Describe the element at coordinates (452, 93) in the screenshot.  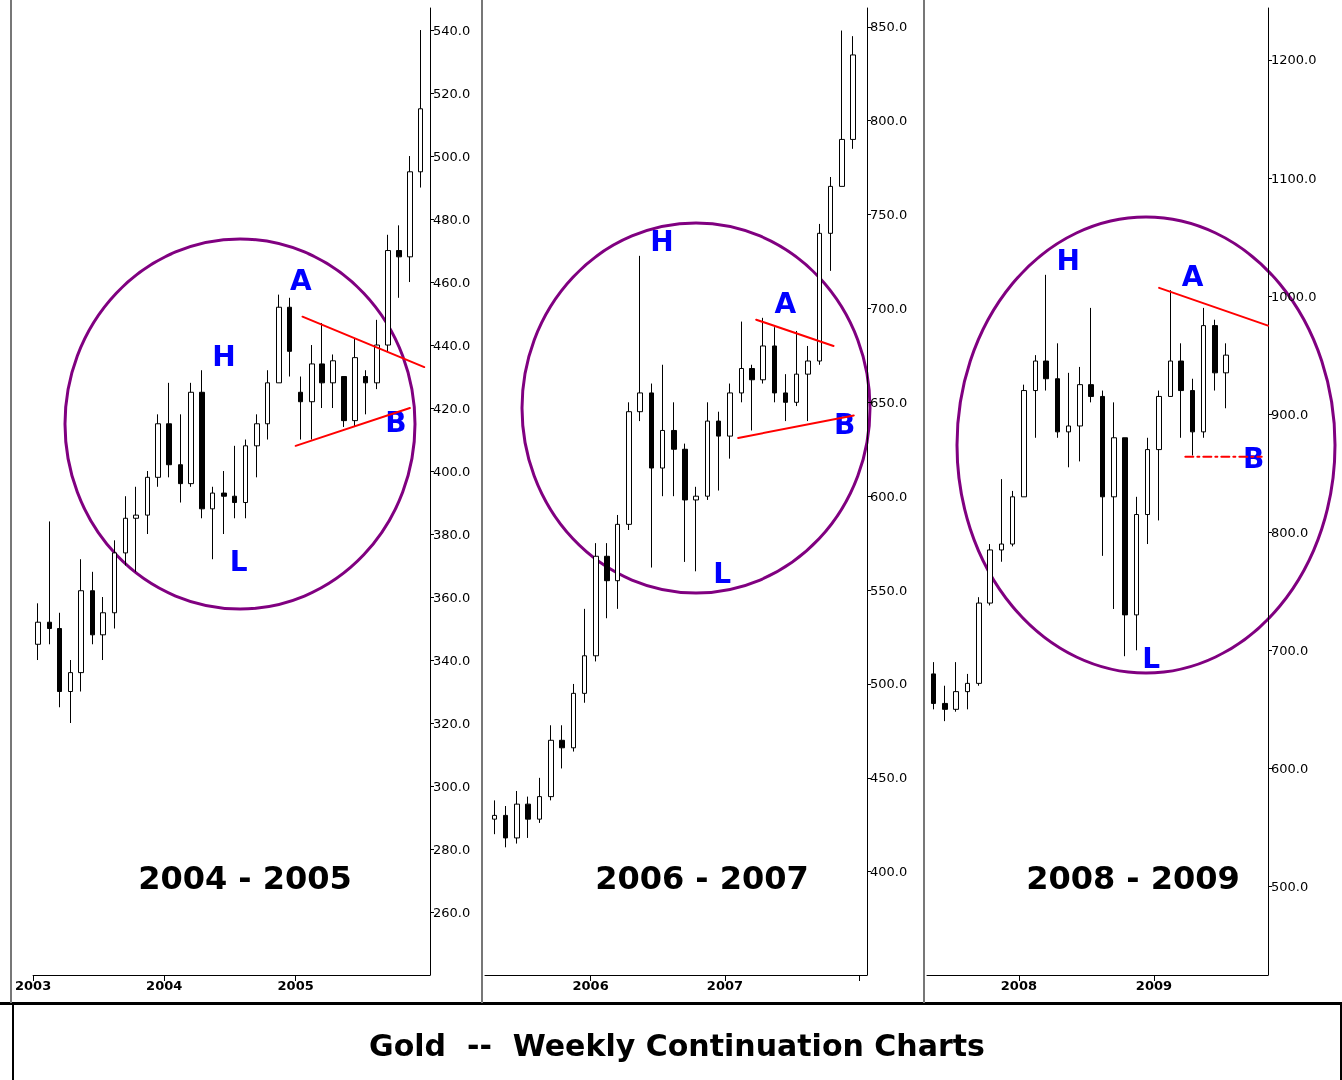
I see `y-tick-label: 520.0` at that location.